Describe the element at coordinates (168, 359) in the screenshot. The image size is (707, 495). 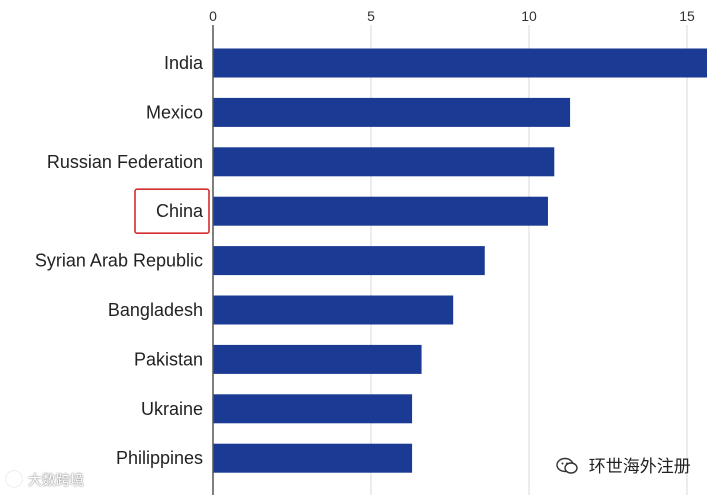
I see `category-label: Pakistan` at that location.